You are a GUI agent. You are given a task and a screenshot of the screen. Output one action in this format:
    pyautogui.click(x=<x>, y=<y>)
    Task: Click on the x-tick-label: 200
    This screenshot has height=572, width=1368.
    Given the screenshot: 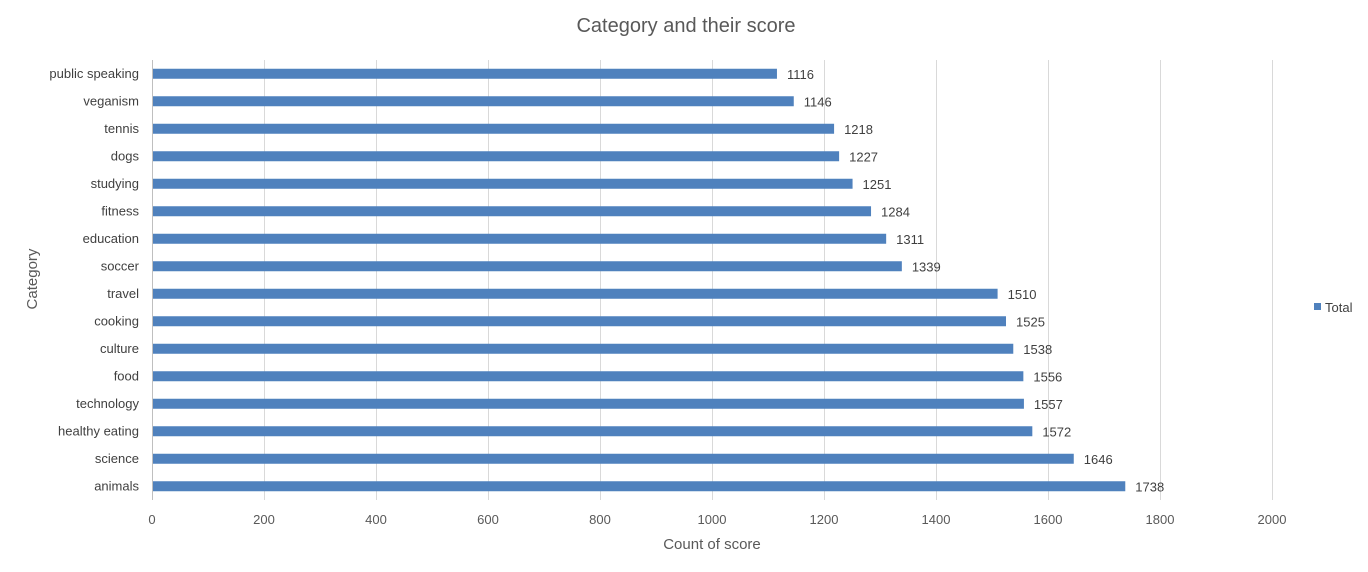 What is the action you would take?
    pyautogui.click(x=264, y=519)
    